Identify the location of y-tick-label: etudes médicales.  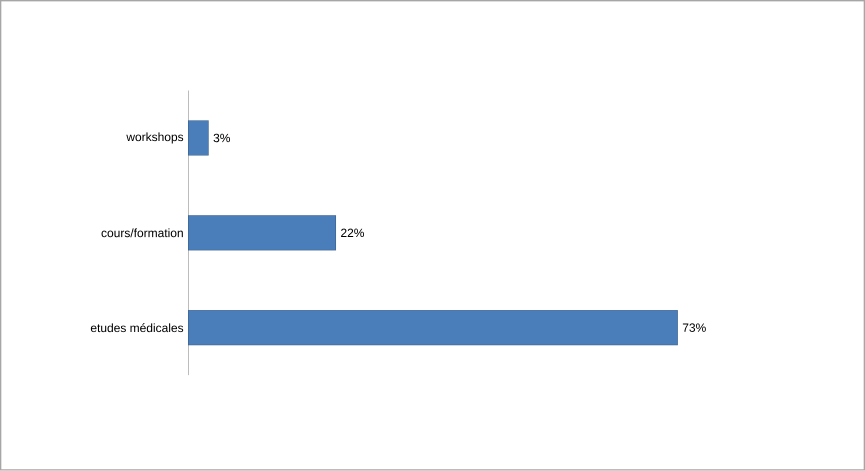
(137, 327).